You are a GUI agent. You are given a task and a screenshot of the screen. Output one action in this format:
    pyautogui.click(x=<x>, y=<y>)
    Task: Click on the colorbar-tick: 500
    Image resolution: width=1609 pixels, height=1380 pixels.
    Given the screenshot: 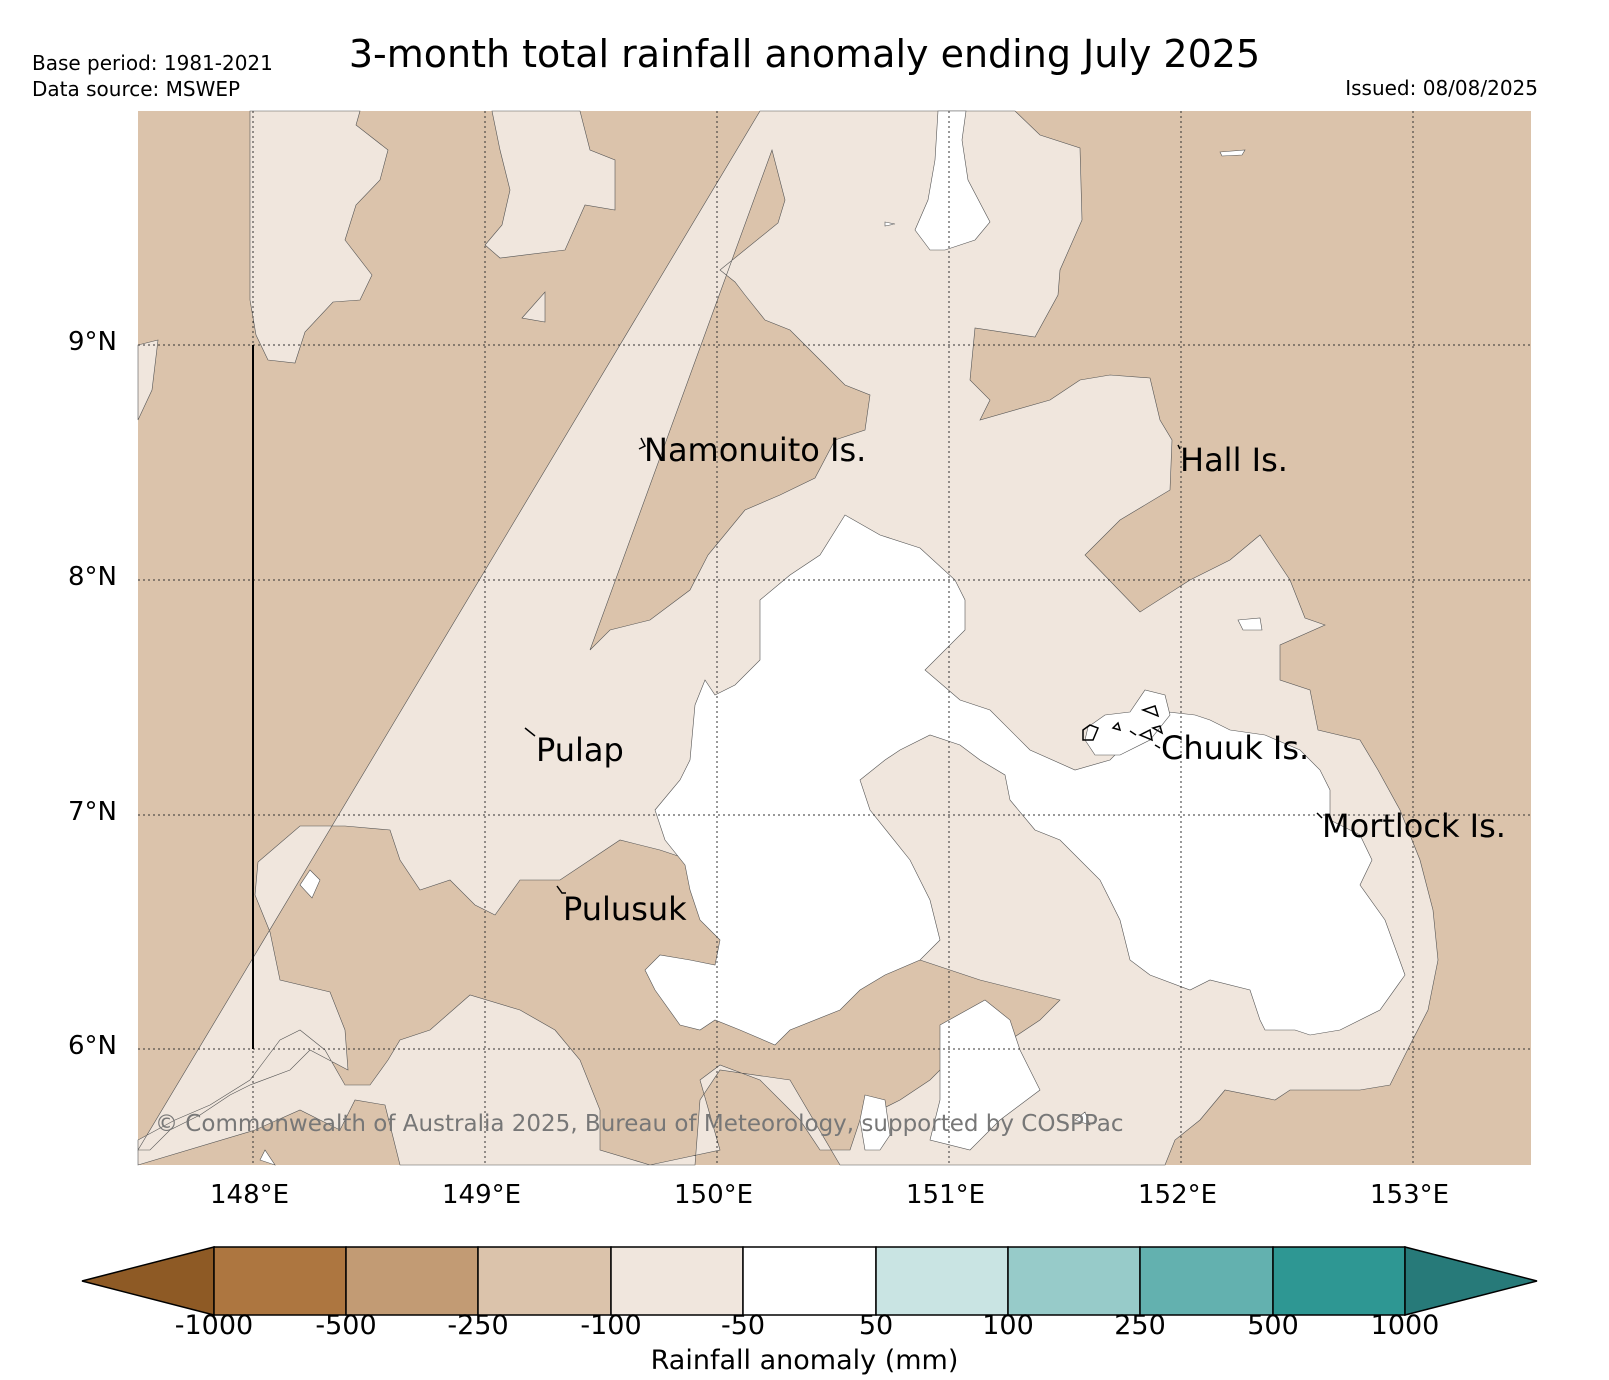 What is the action you would take?
    pyautogui.click(x=1273, y=1325)
    